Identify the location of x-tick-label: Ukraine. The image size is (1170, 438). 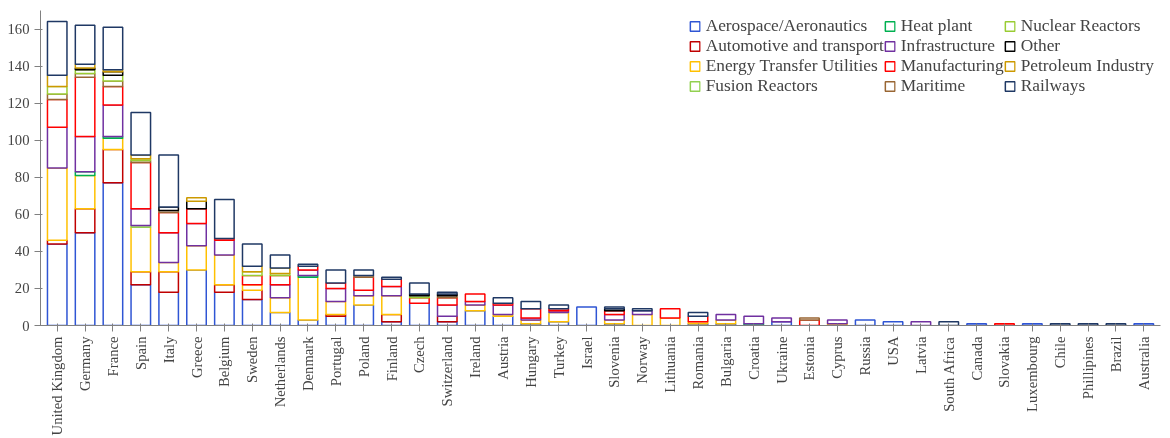
(781, 360).